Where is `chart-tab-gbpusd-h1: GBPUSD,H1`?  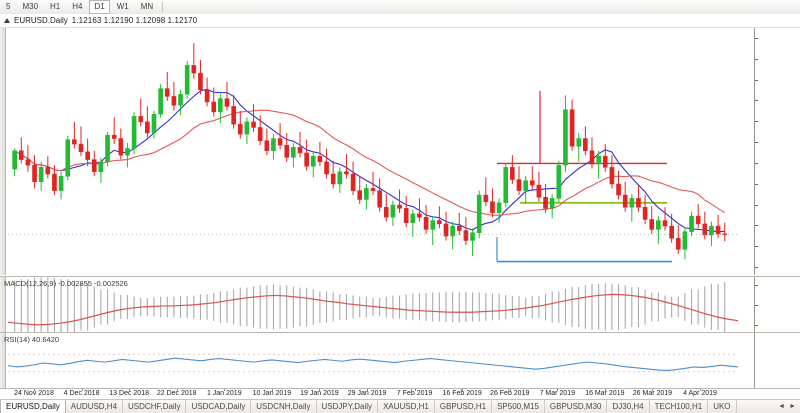 chart-tab-gbpusd-h1: GBPUSD,H1 is located at coordinates (464, 406).